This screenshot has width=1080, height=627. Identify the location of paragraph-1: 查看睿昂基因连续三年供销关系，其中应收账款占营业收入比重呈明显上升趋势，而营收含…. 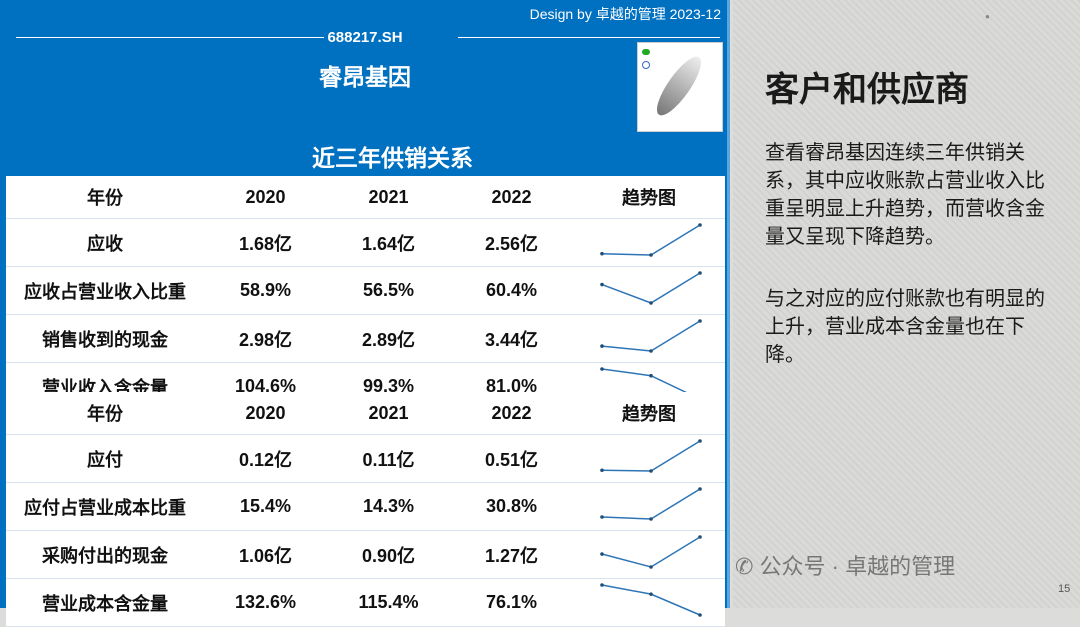
(905, 195).